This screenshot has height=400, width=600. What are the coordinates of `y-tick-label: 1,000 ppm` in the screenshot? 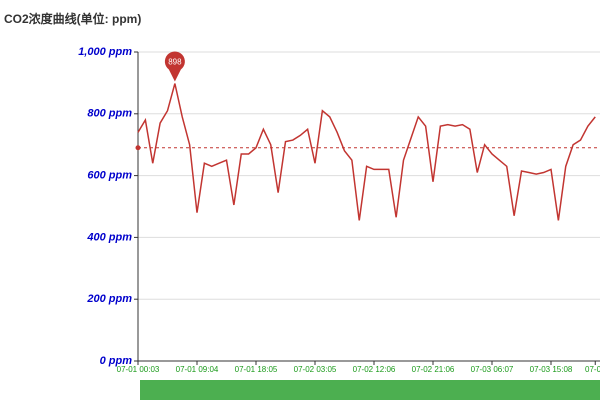 It's located at (105, 52).